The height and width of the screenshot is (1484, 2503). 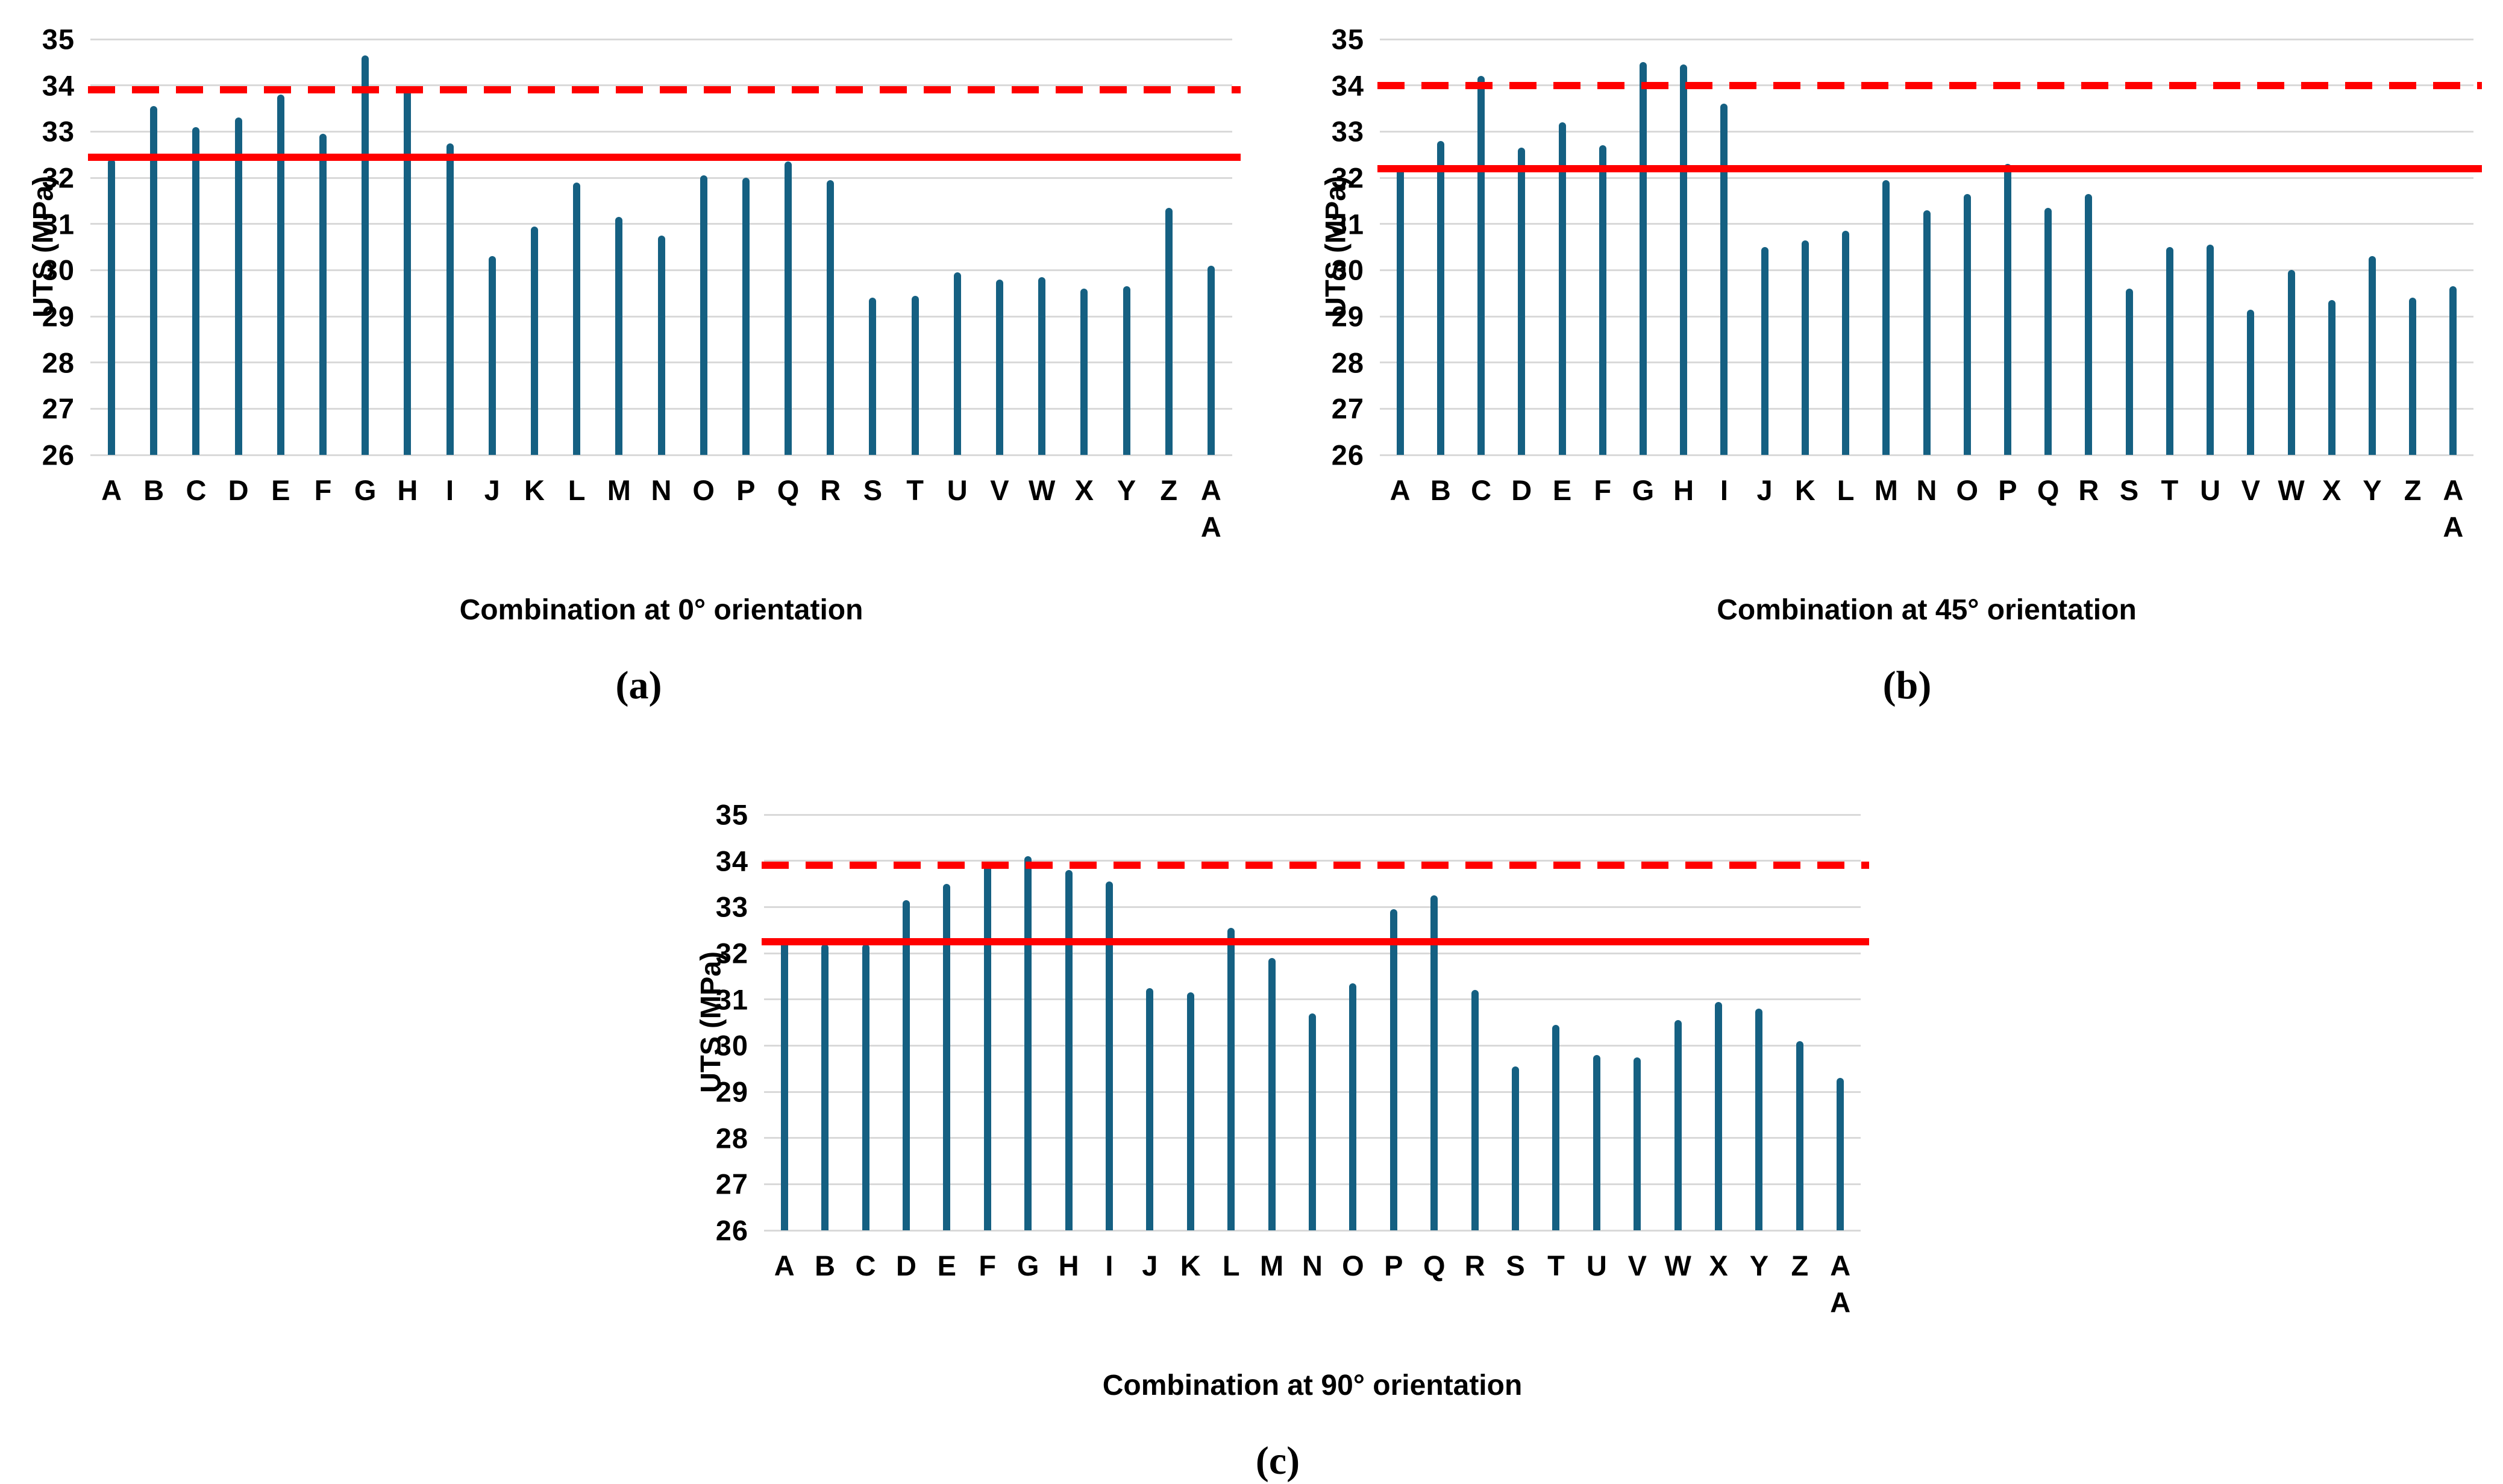 I want to click on bar-M, so click(x=619, y=336).